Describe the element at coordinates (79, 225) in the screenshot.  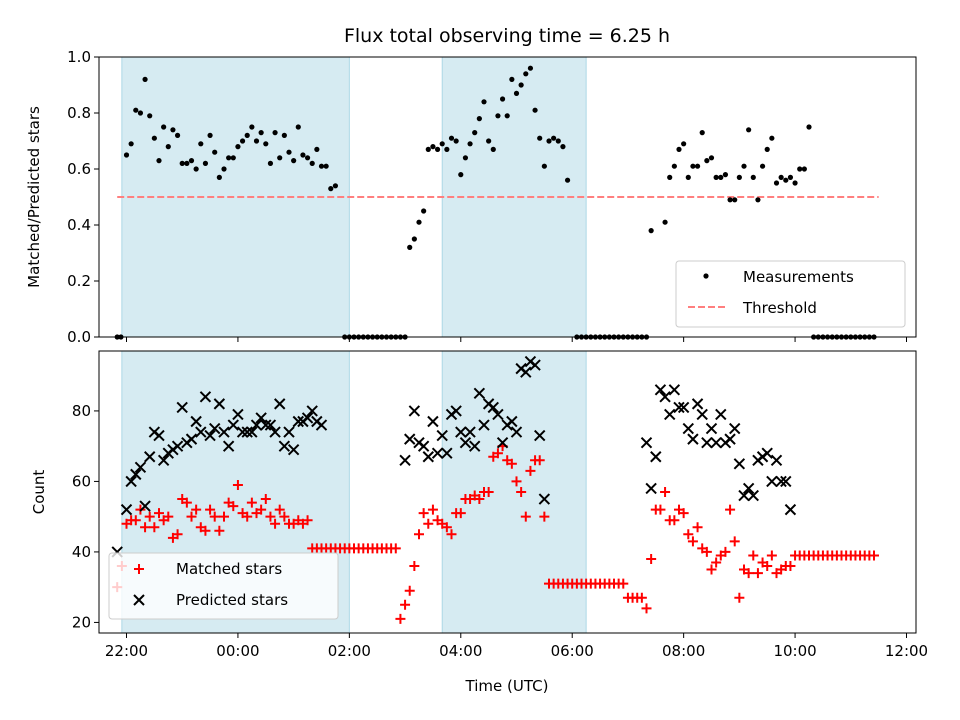
I see `y-tick-label: 0.4` at that location.